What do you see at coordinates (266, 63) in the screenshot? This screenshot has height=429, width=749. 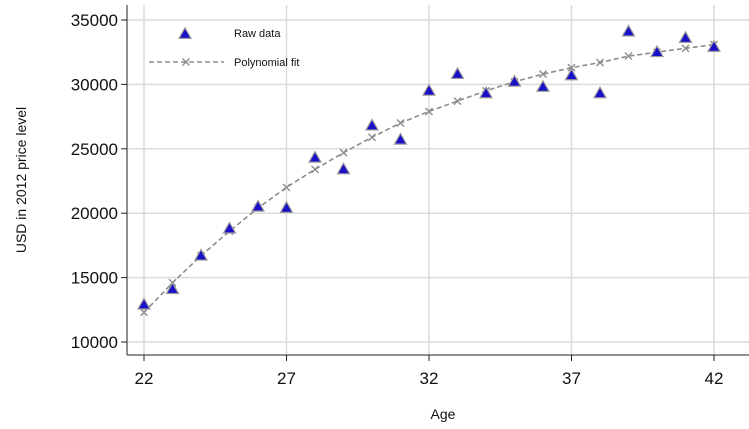 I see `legend-polynomial-fit-label: Polynomial fit` at bounding box center [266, 63].